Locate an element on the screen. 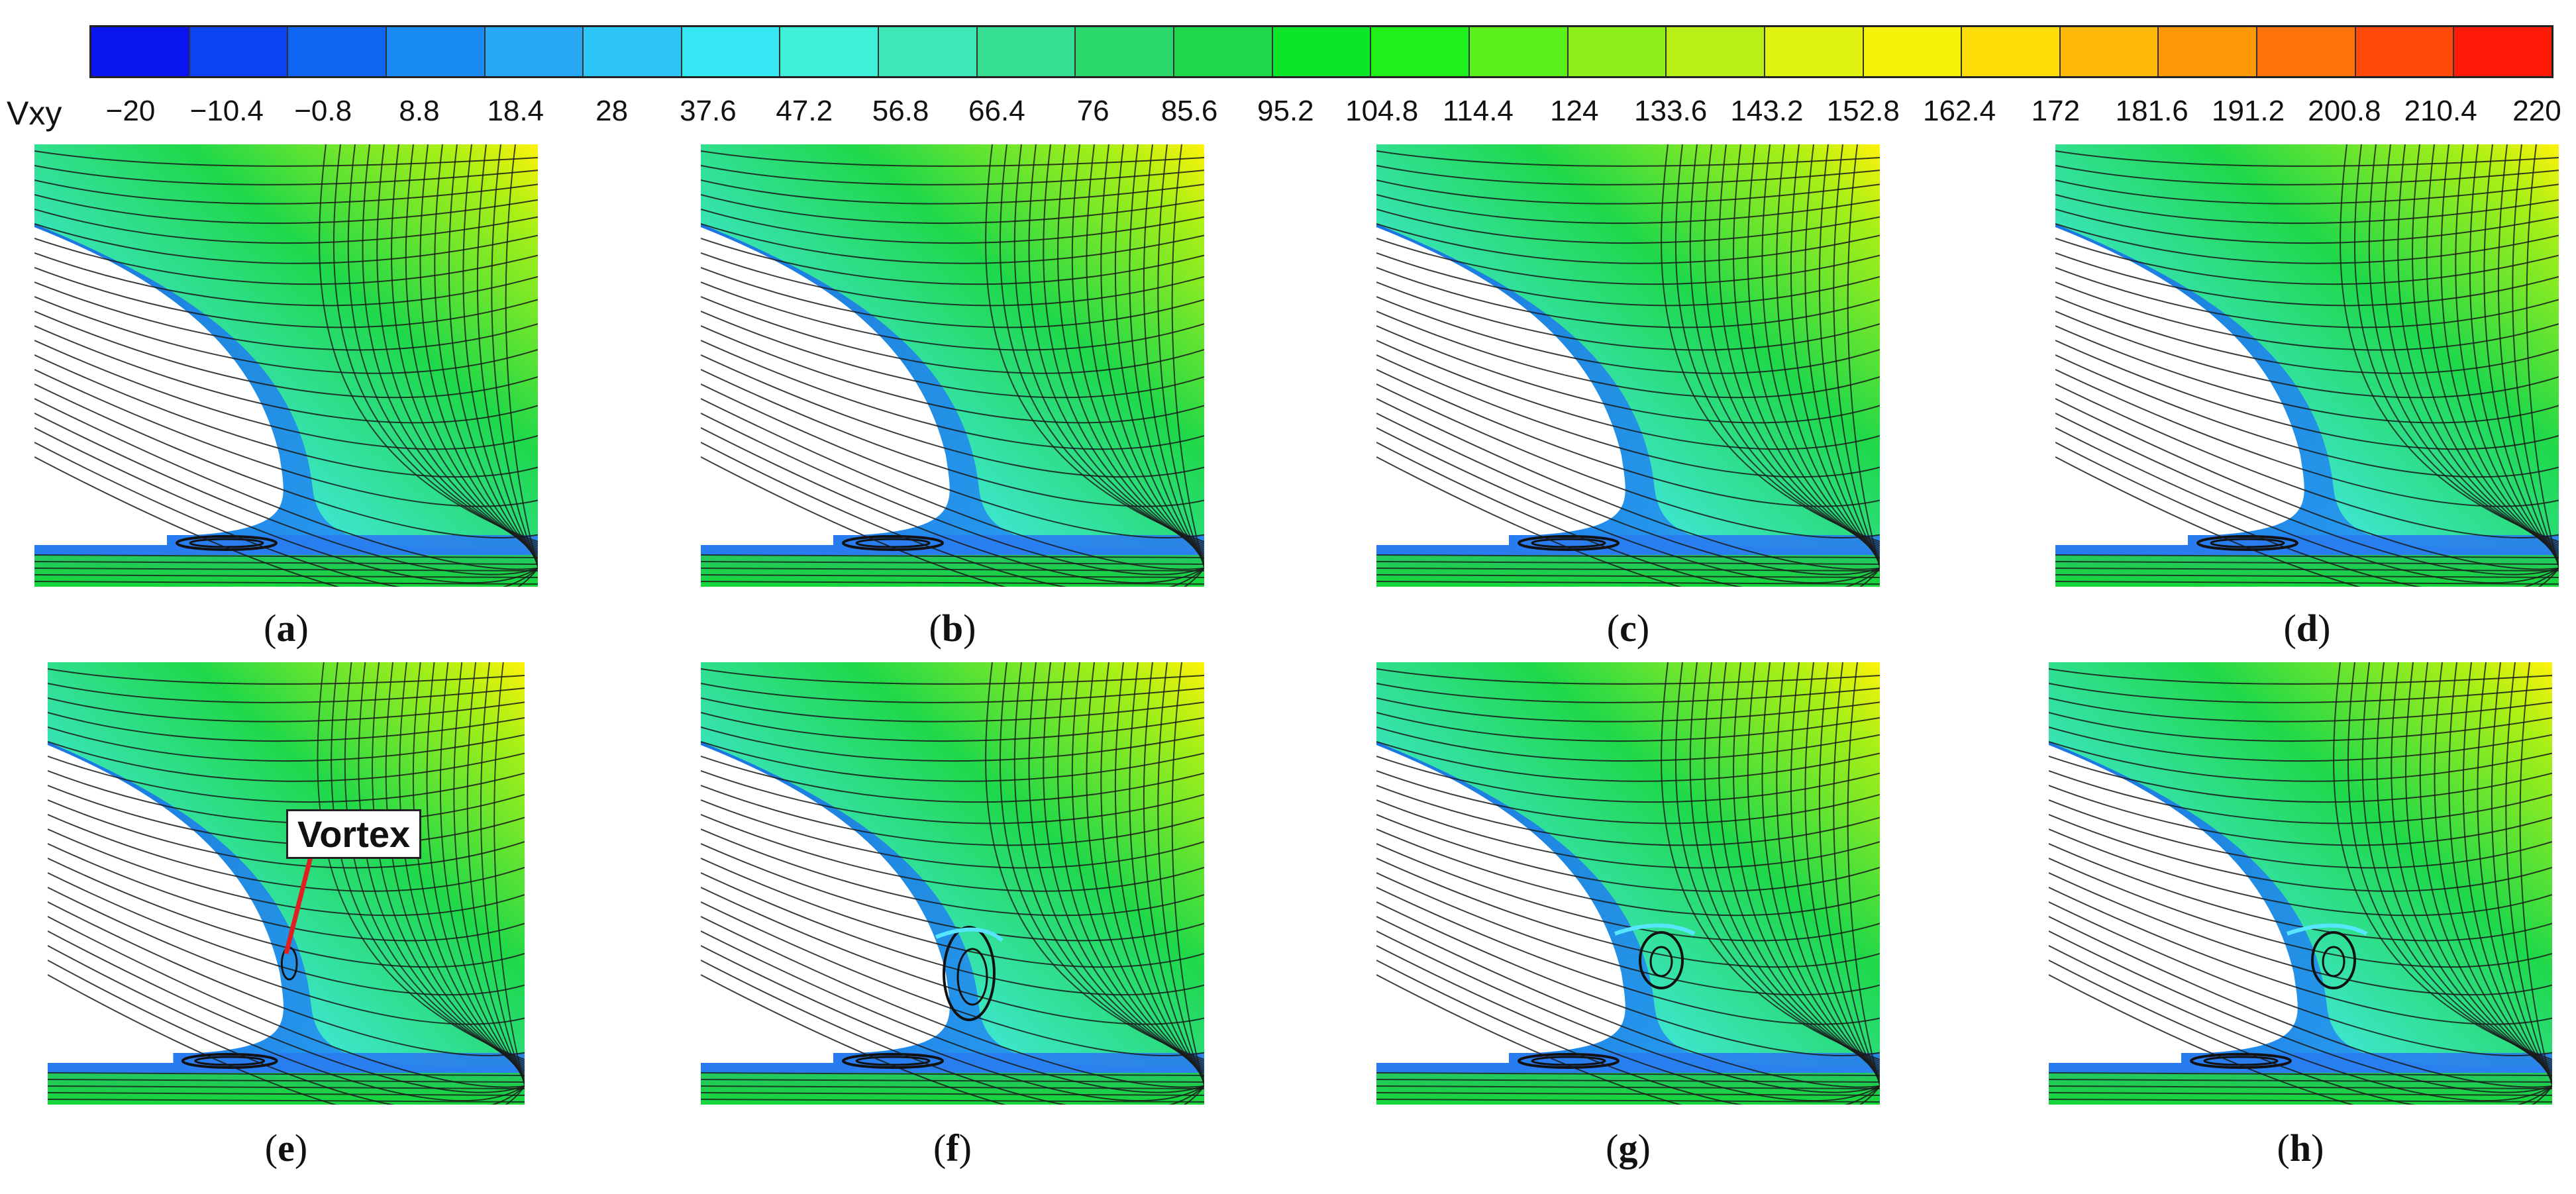 The height and width of the screenshot is (1194, 2576). colorbar-tick-label: 181.6 is located at coordinates (2152, 111).